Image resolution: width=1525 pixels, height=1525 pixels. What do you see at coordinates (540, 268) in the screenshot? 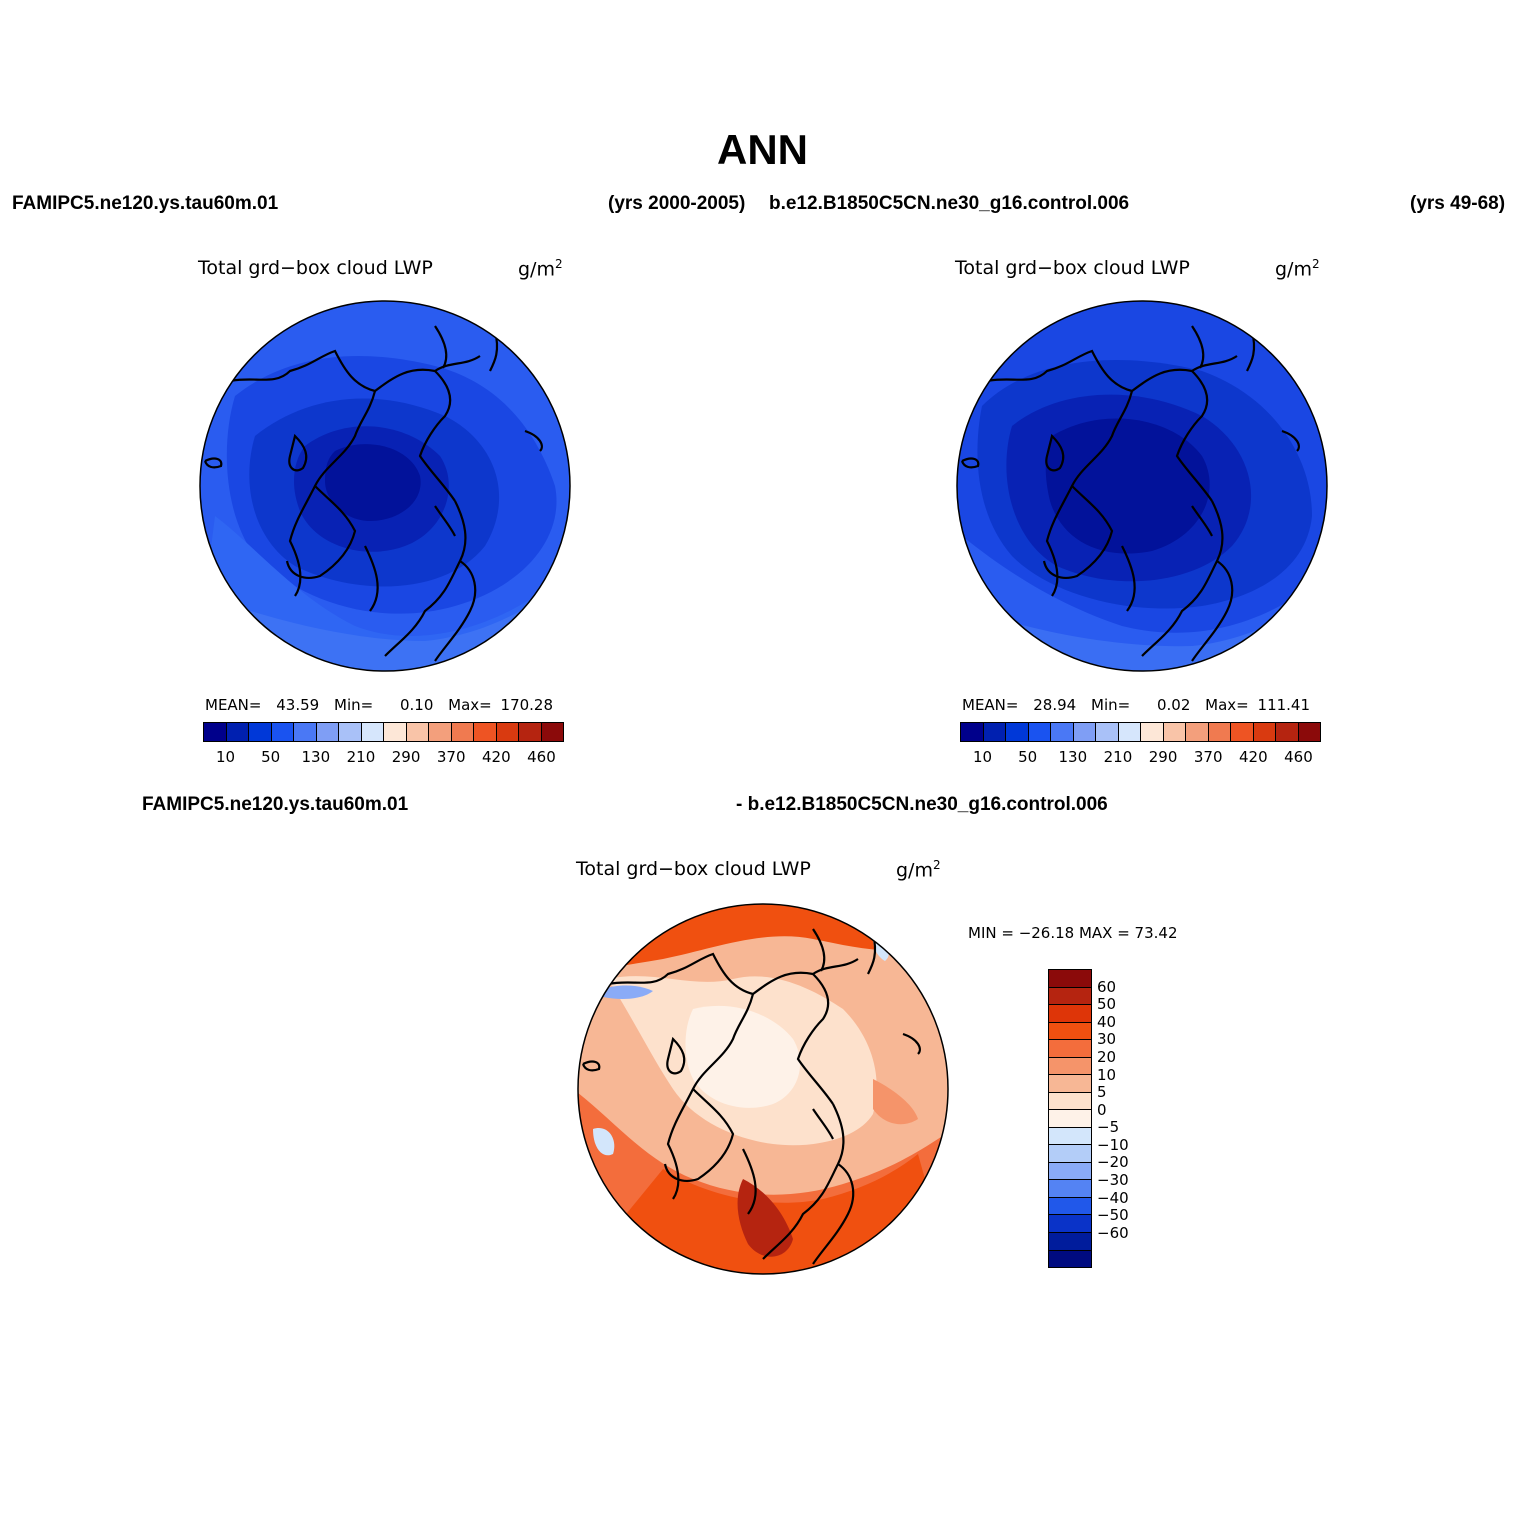
I see `left-panel-units: g/m2` at bounding box center [540, 268].